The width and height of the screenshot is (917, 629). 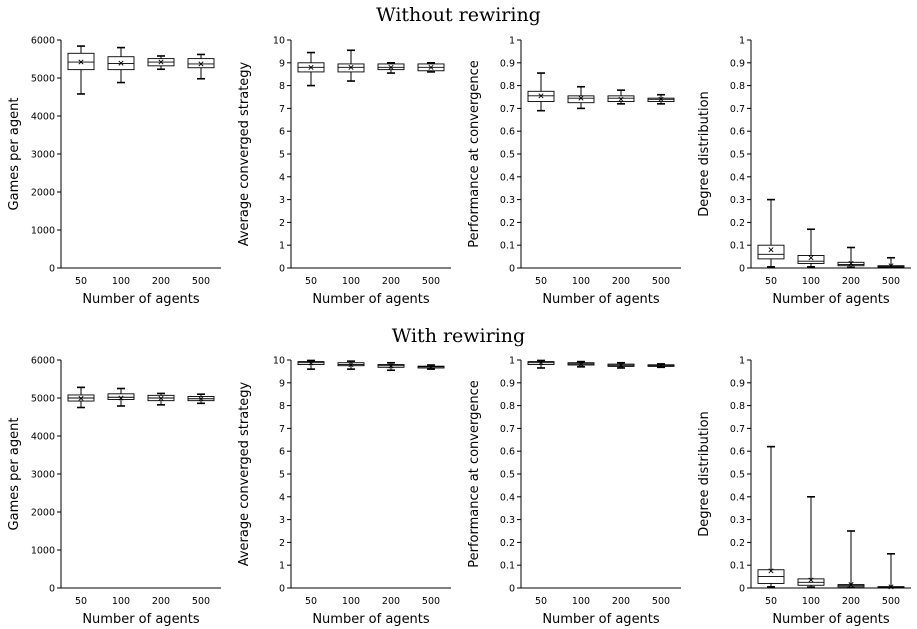 I want to click on y-tick-label: 7, so click(x=282, y=109).